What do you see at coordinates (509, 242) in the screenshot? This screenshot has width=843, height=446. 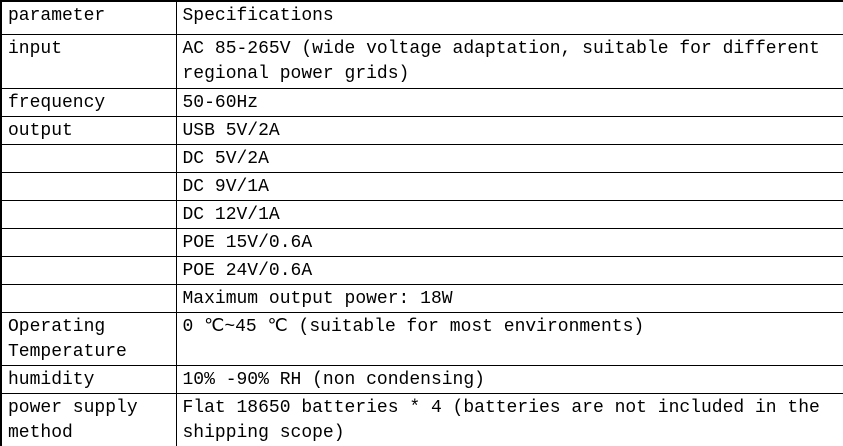 I see `specification-cell: POE 15V/0.6A` at bounding box center [509, 242].